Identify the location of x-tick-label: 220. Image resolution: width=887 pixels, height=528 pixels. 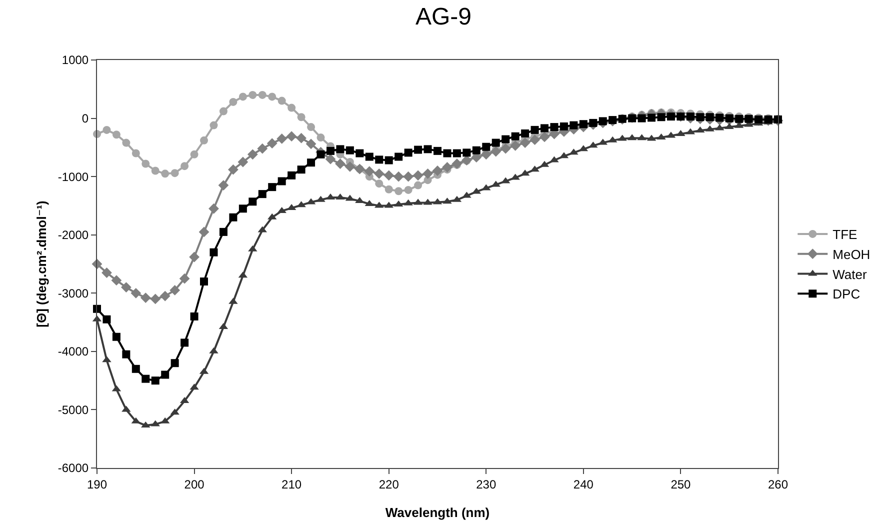
(389, 484).